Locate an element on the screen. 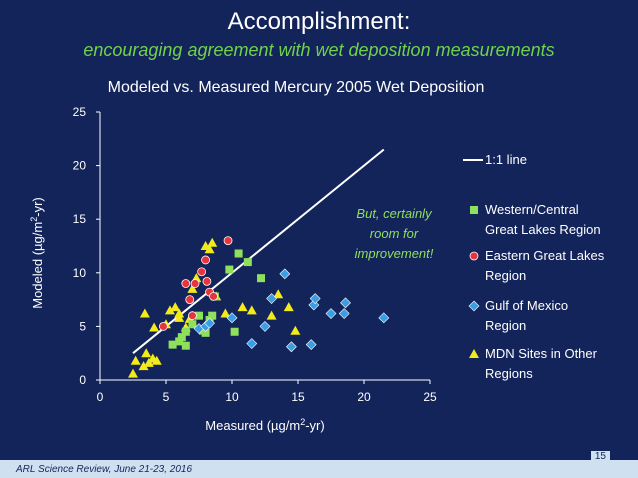  legend-label: Gulf of Mexico is located at coordinates (526, 305).